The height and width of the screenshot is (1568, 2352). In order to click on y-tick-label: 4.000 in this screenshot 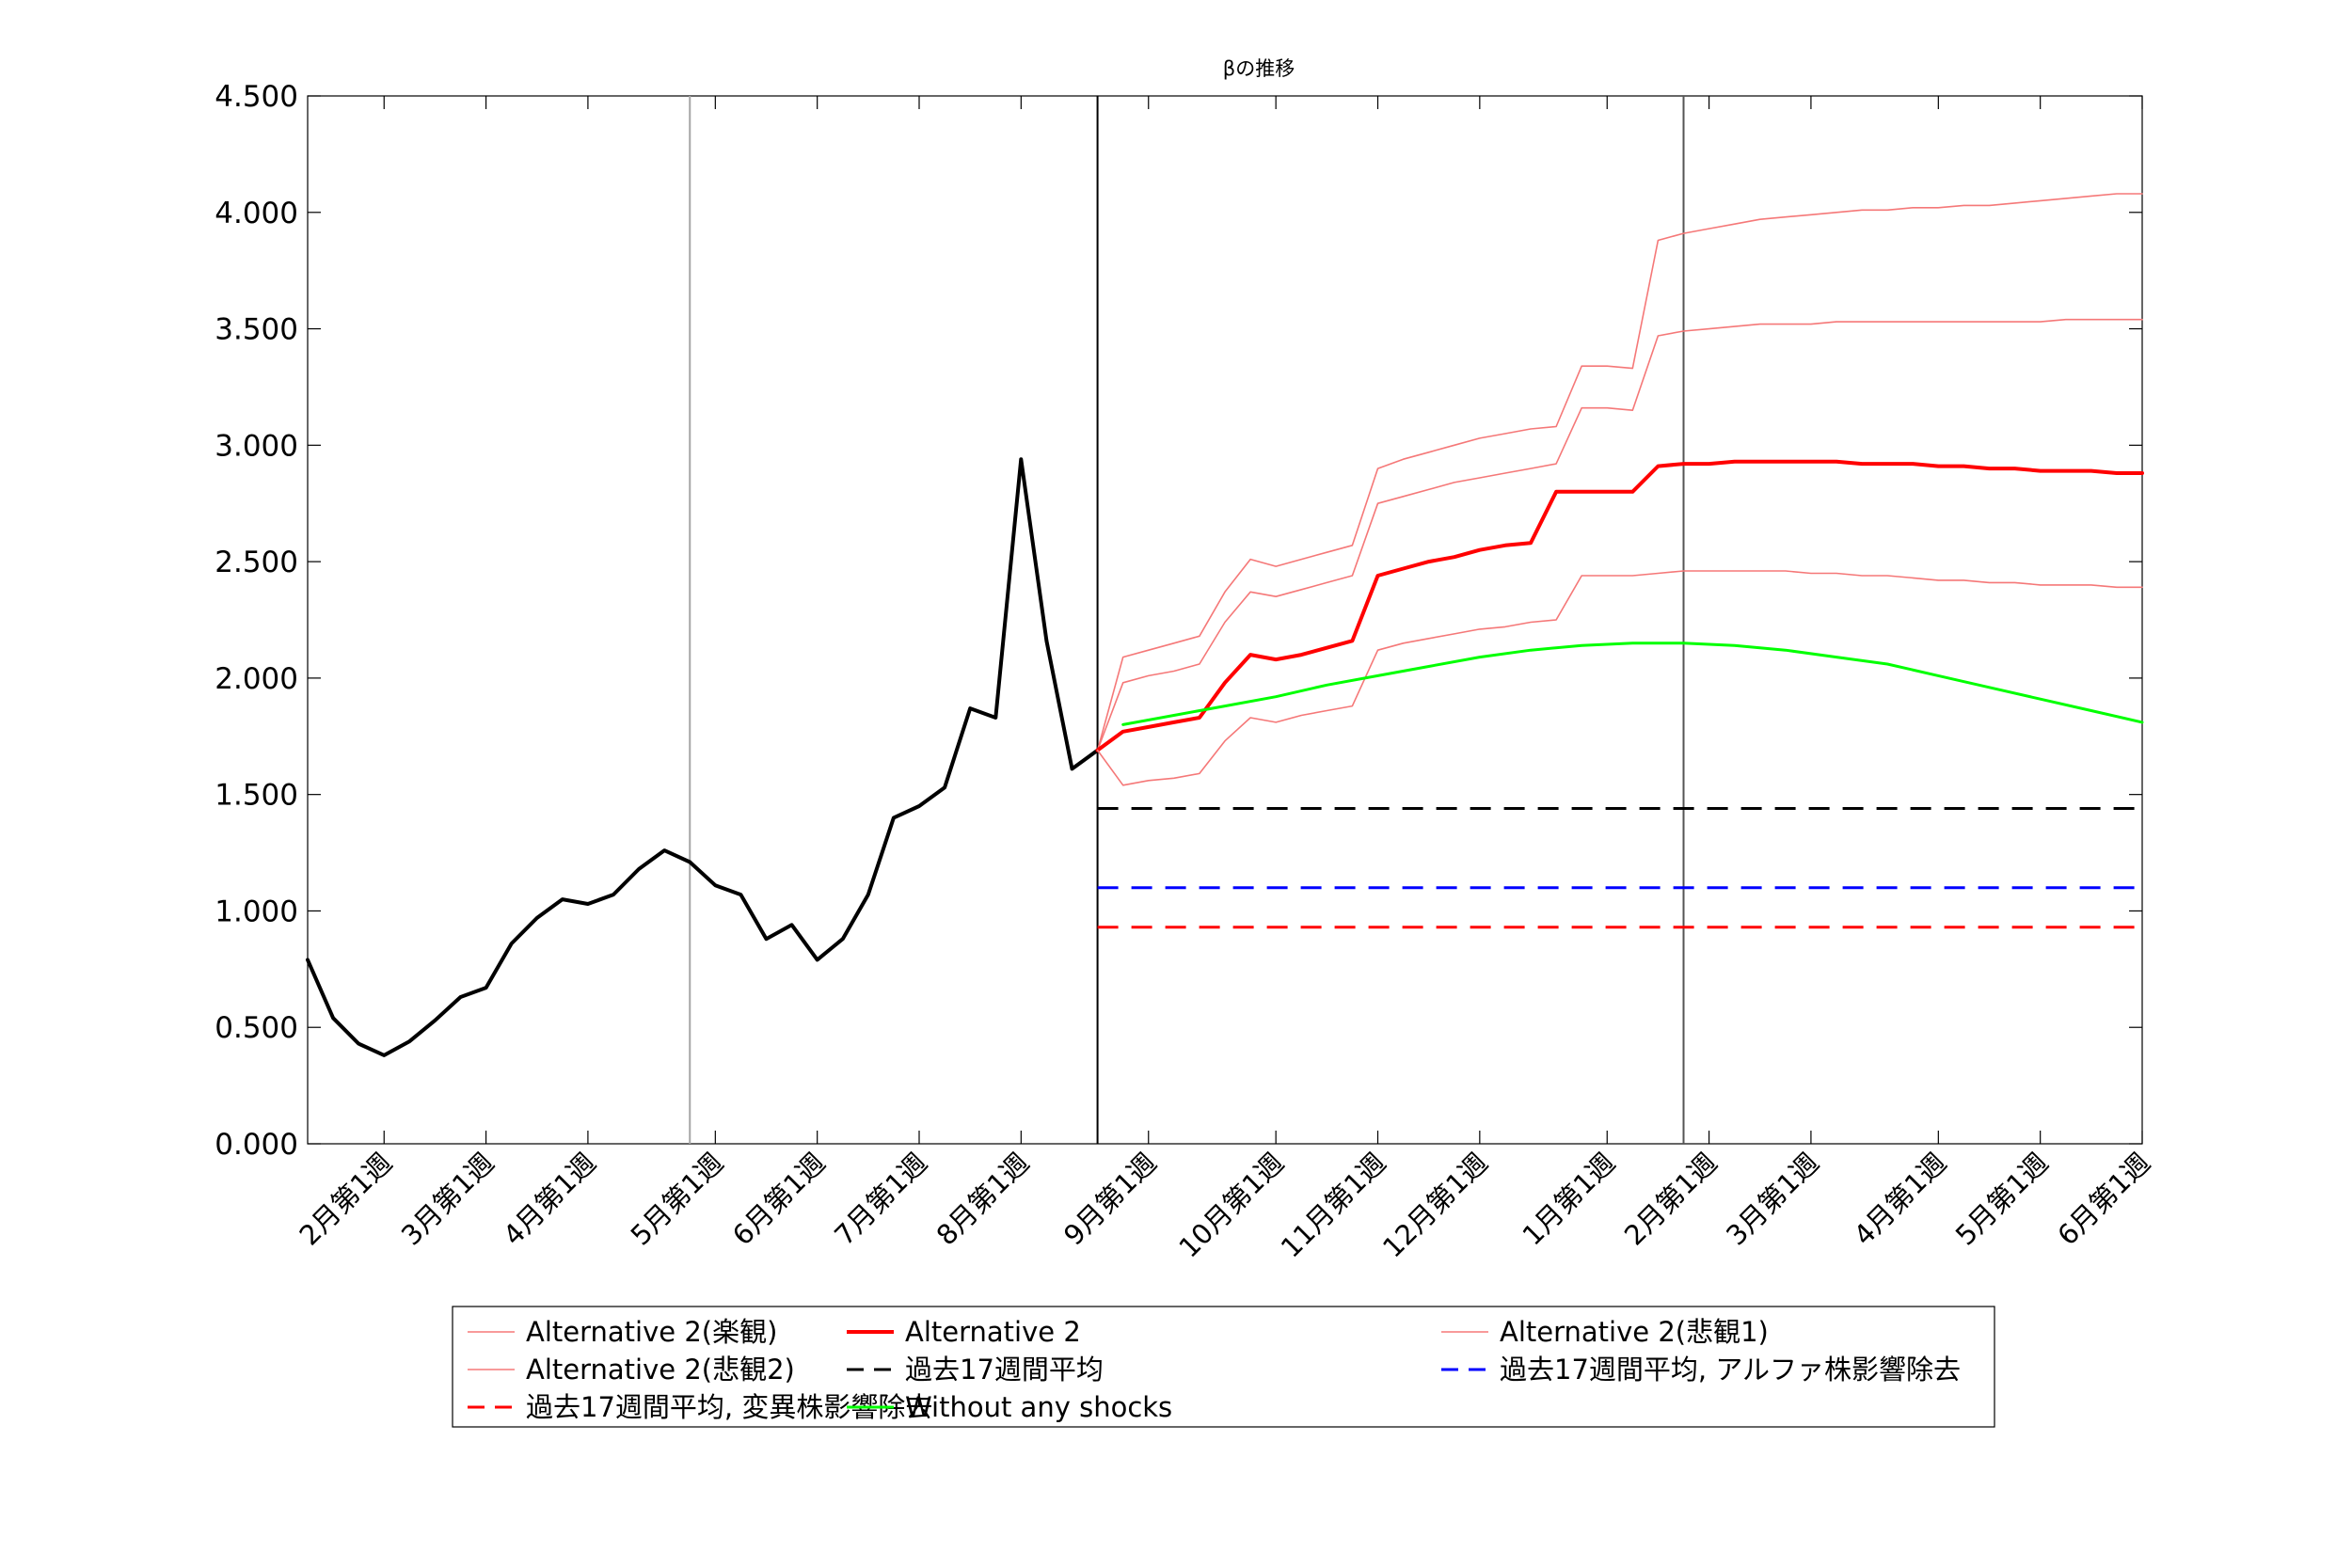, I will do `click(256, 213)`.